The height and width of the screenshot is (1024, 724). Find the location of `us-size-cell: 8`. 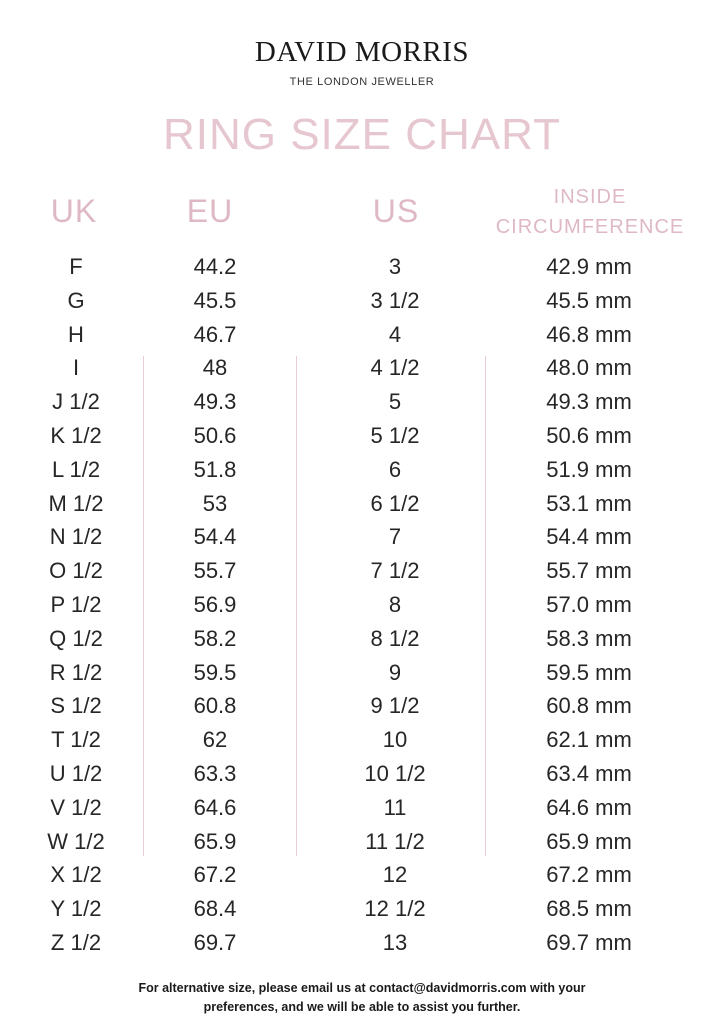

us-size-cell: 8 is located at coordinates (395, 604).